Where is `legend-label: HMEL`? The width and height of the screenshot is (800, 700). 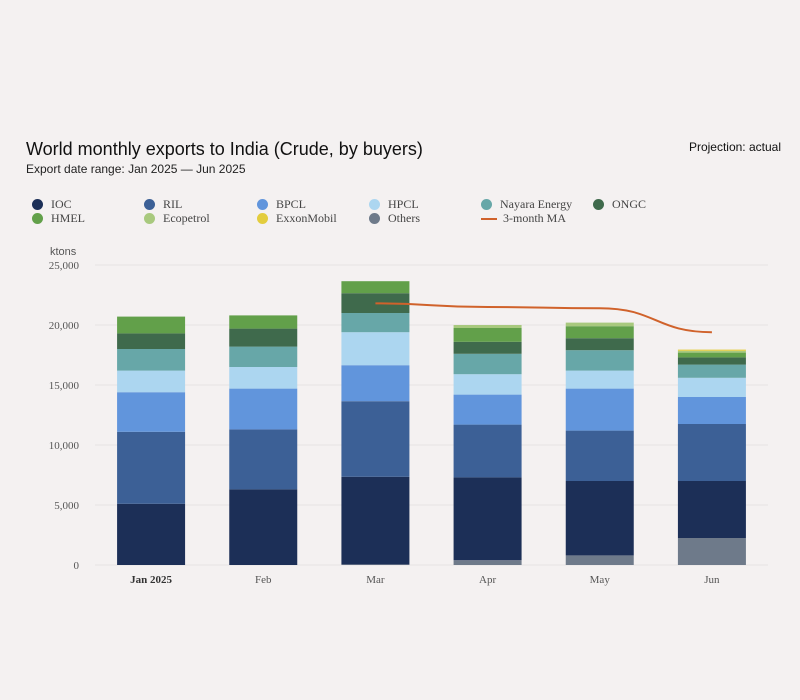 legend-label: HMEL is located at coordinates (68, 218).